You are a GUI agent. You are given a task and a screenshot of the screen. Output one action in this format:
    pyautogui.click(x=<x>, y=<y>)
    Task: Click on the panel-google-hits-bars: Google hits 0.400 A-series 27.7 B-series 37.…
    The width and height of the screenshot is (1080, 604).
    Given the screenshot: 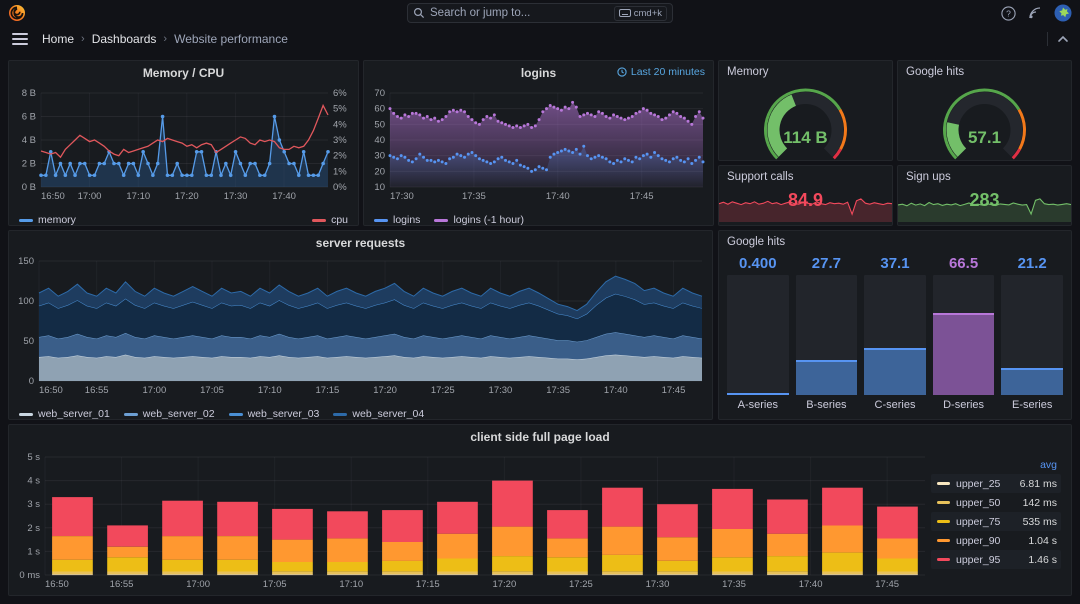 What is the action you would take?
    pyautogui.click(x=895, y=325)
    